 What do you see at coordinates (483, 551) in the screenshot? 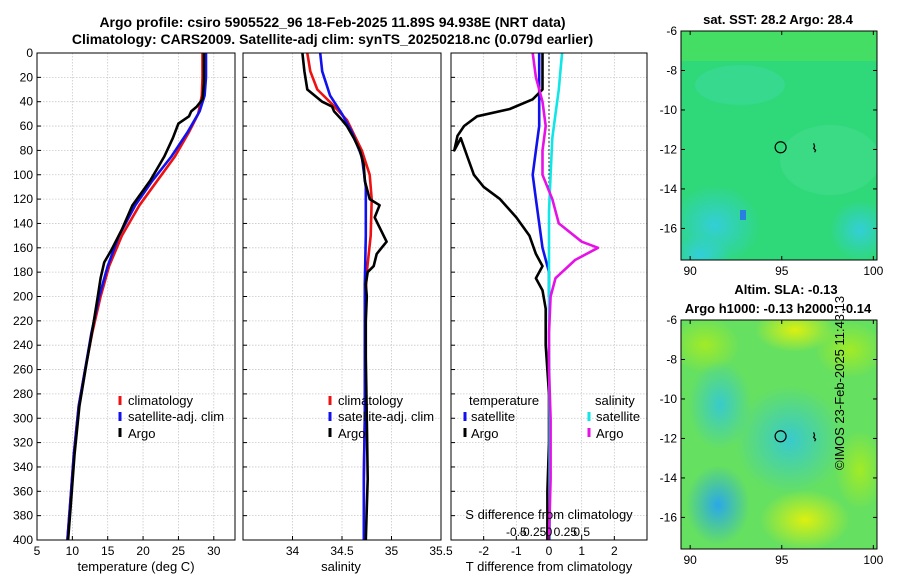
I see `x-tick-label: -2` at bounding box center [483, 551].